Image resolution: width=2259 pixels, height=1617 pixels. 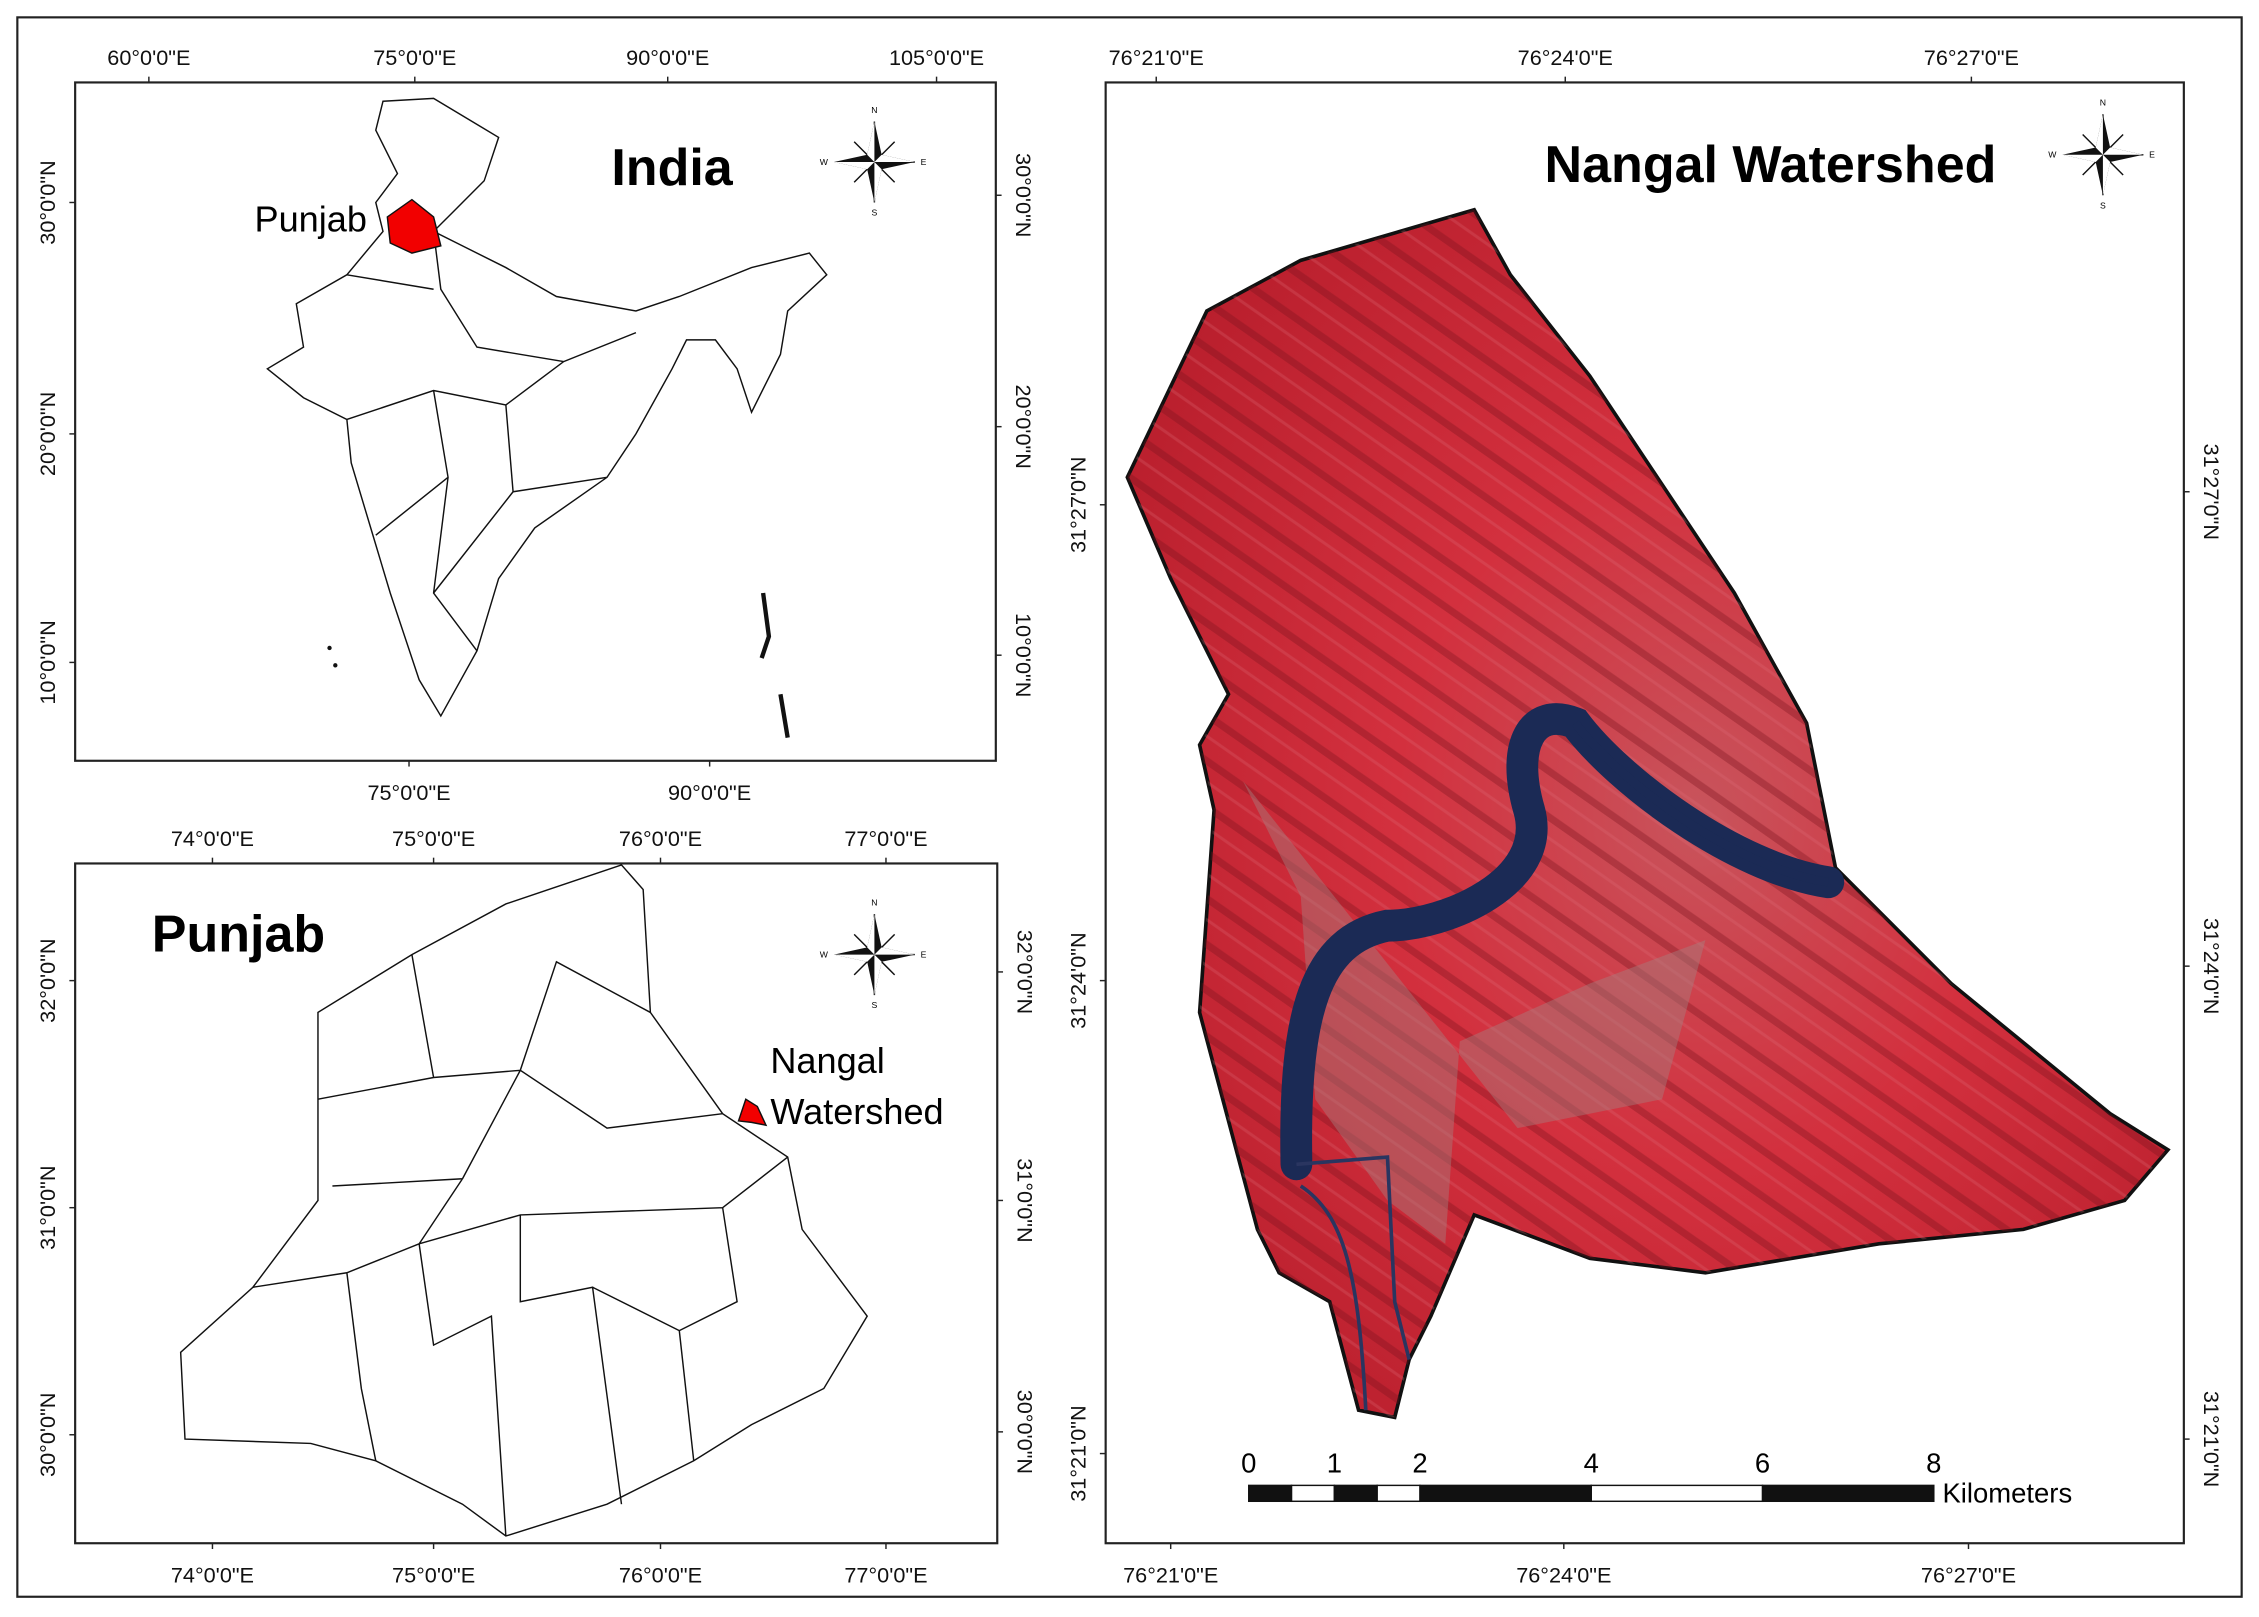 I want to click on nangal-highlight, so click(x=752, y=1112).